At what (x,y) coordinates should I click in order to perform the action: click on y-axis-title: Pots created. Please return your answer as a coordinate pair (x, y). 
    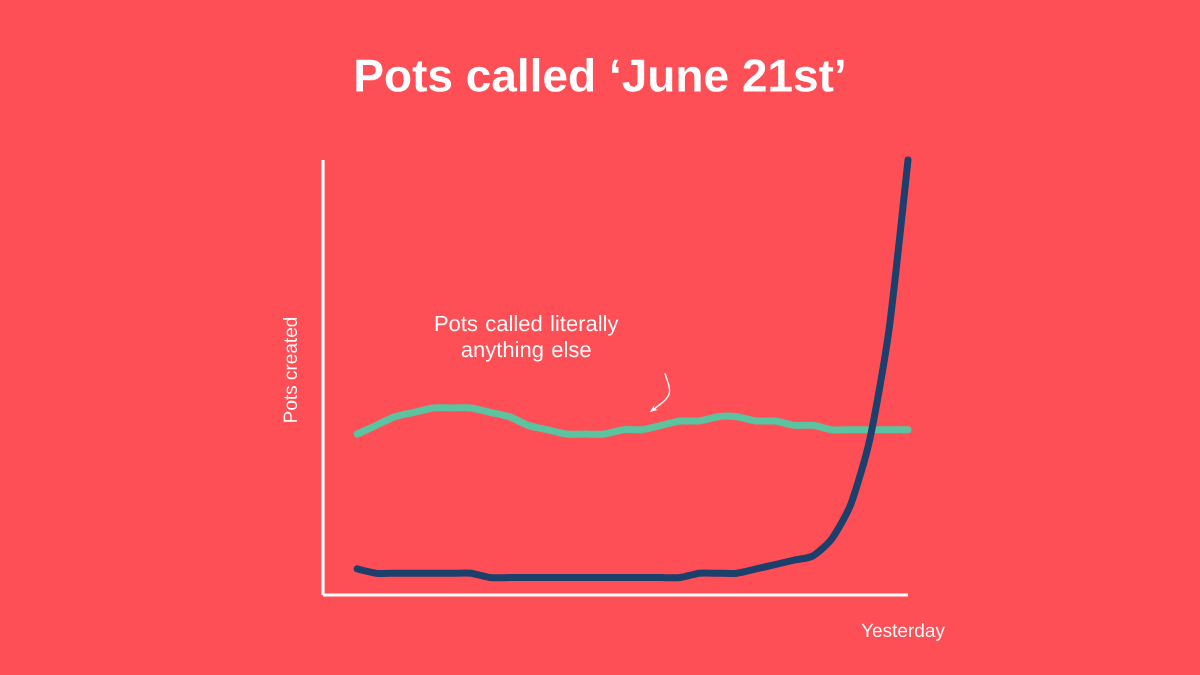
    Looking at the image, I should click on (290, 369).